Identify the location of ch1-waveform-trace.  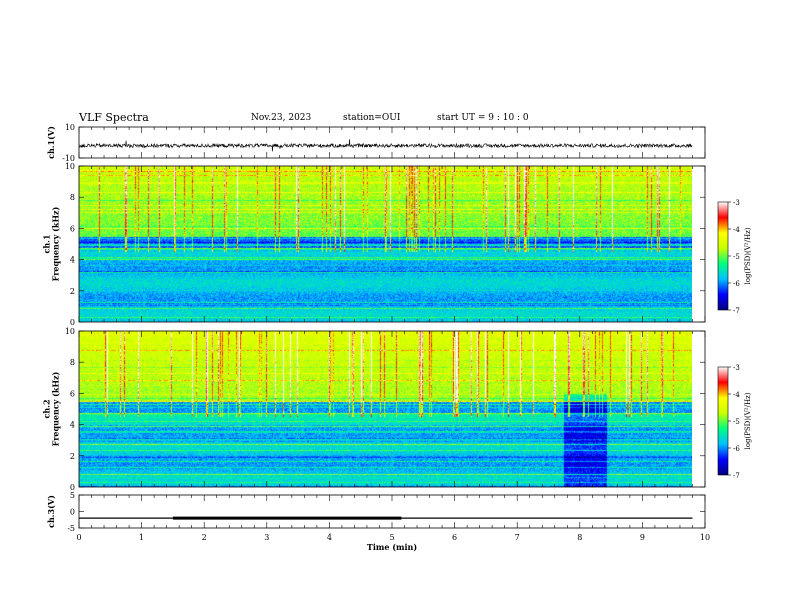
(385, 145).